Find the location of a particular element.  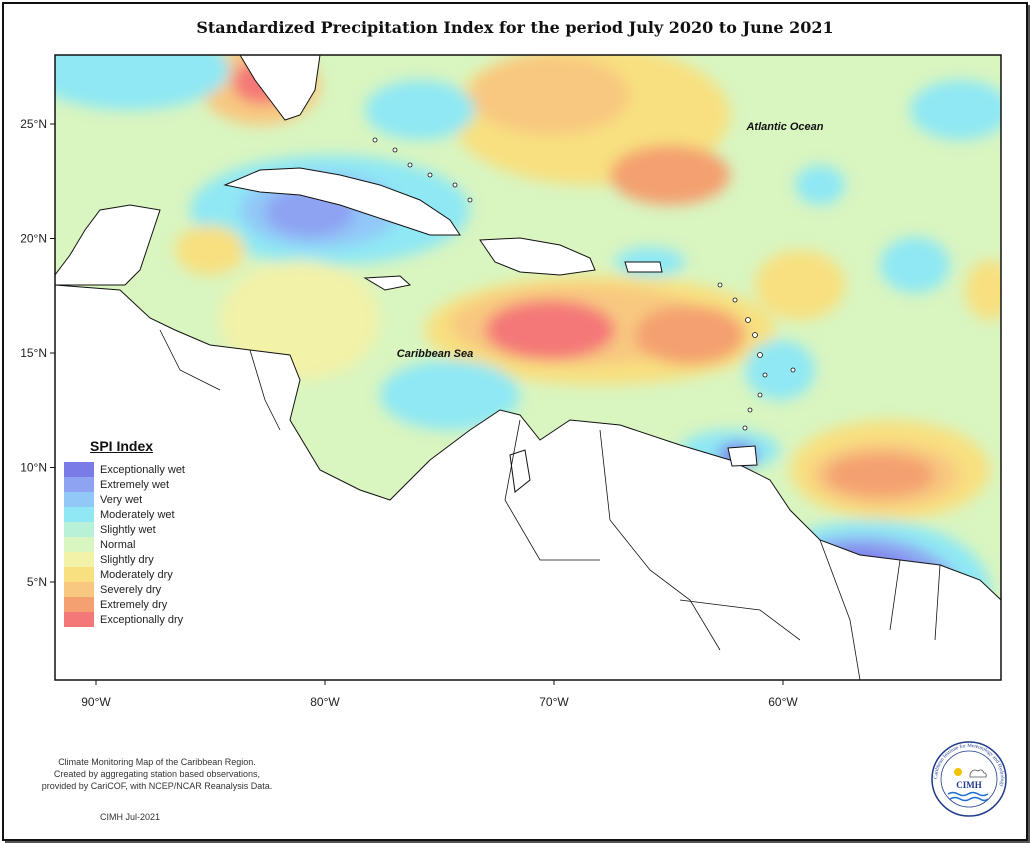

dry-area-east-edge is located at coordinates (983, 290).